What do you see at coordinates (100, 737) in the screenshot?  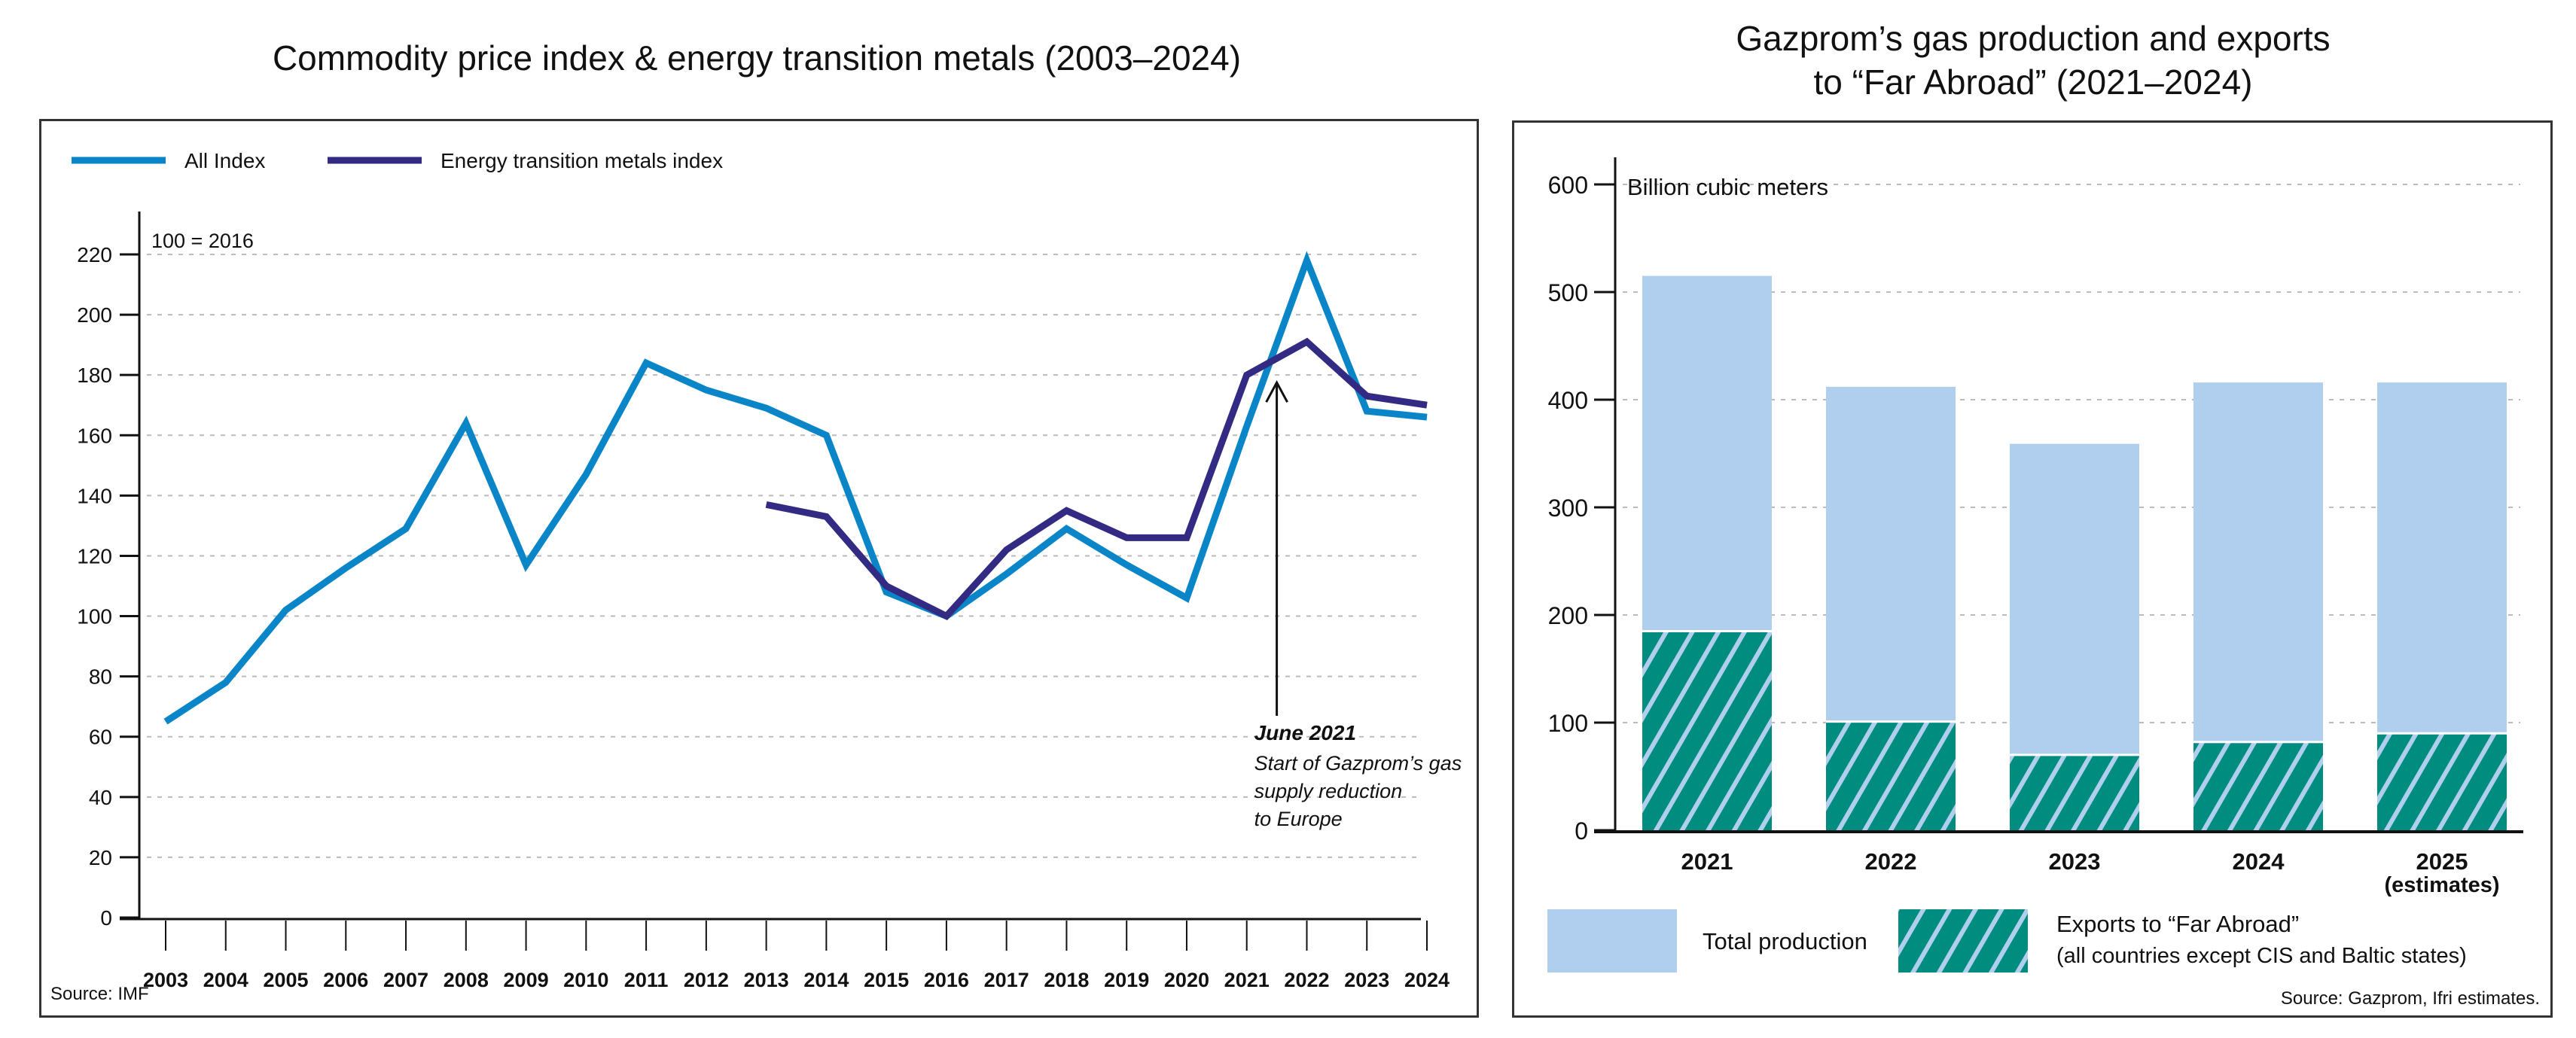 I see `y-tick-label: 60` at bounding box center [100, 737].